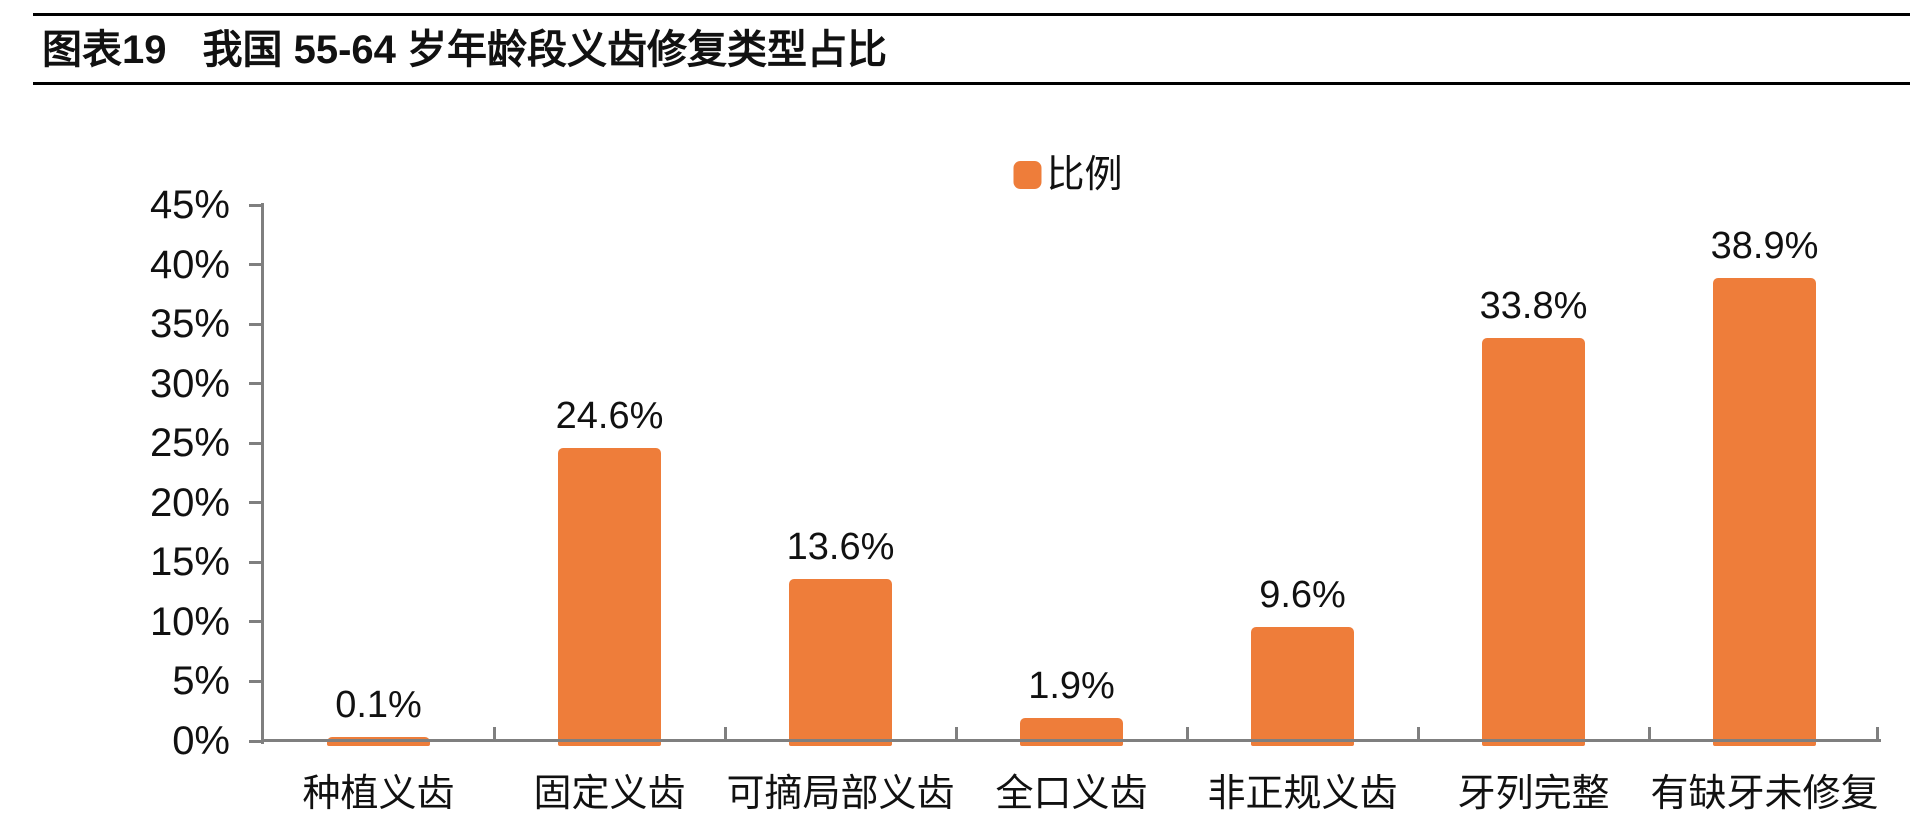 This screenshot has height=836, width=1918. Describe the element at coordinates (1302, 794) in the screenshot. I see `x-category-label: 非正规义齿` at that location.